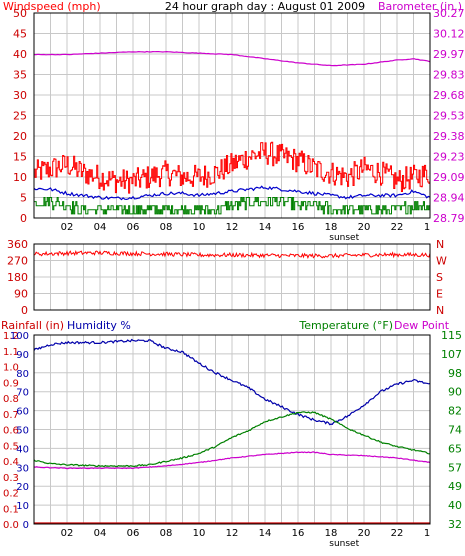 Image resolution: width=465 pixels, height=556 pixels. Describe the element at coordinates (166, 227) in the screenshot. I see `panel1-x-tick-08: 08` at that location.